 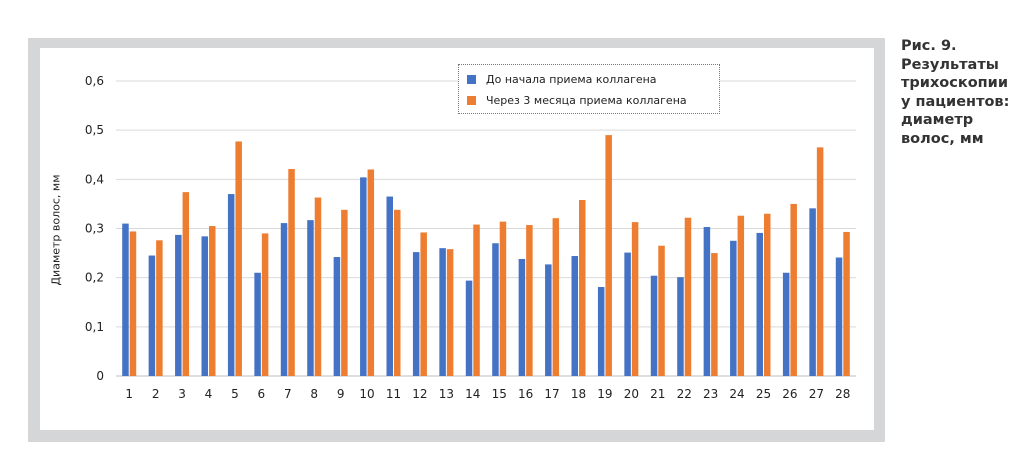 I want to click on x-tick-label: 19, so click(x=604, y=394).